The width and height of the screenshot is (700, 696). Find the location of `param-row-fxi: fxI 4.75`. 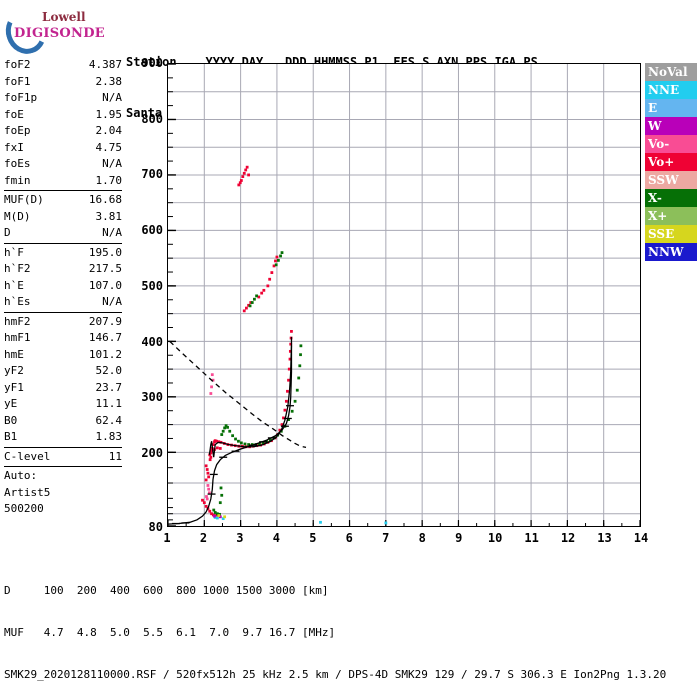

param-row-fxi: fxI 4.75 is located at coordinates (64, 148).